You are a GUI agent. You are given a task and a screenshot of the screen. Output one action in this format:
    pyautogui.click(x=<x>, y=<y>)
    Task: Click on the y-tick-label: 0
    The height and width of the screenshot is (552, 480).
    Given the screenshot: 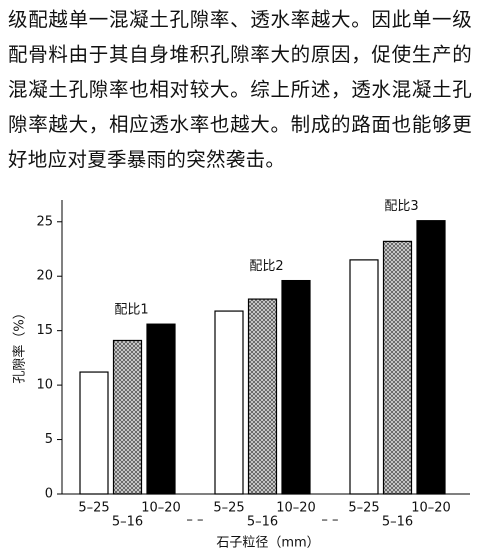 What is the action you would take?
    pyautogui.click(x=49, y=494)
    